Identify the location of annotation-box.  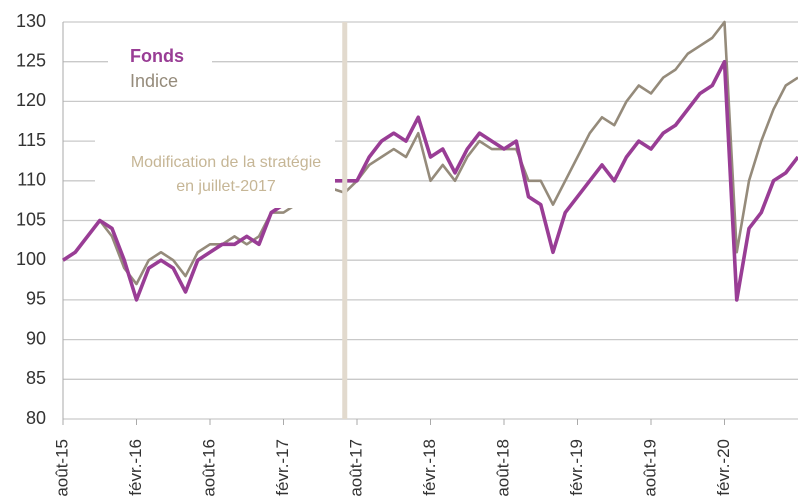
(215, 174).